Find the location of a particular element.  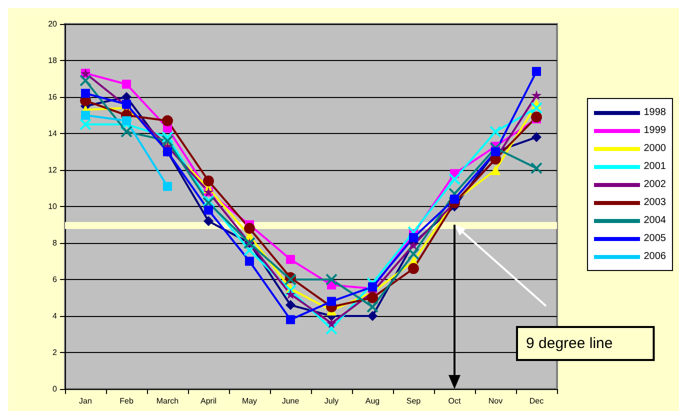

x-tick-label: Oct is located at coordinates (455, 401).